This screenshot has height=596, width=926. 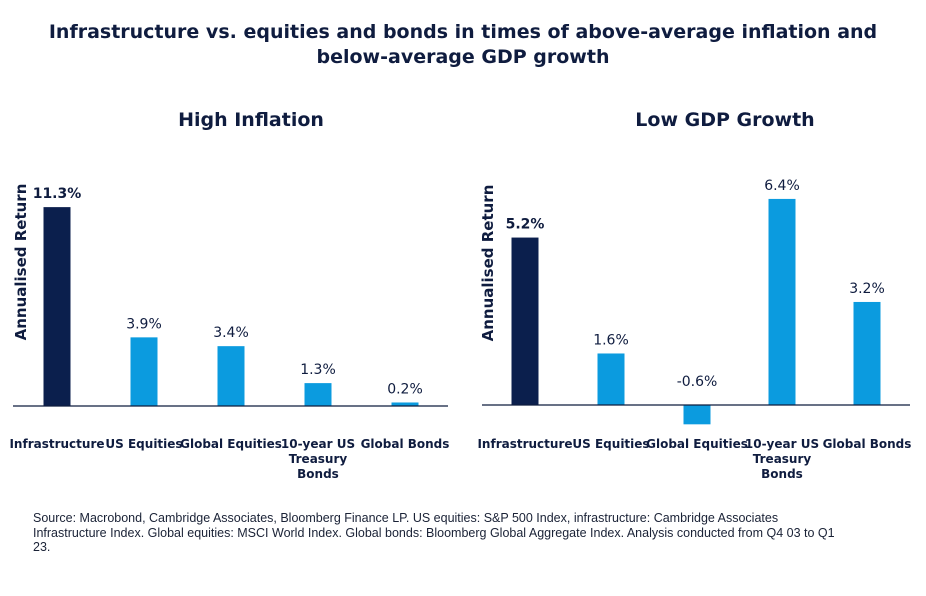 What do you see at coordinates (143, 444) in the screenshot?
I see `high-inflation-category-label-1: US Equities` at bounding box center [143, 444].